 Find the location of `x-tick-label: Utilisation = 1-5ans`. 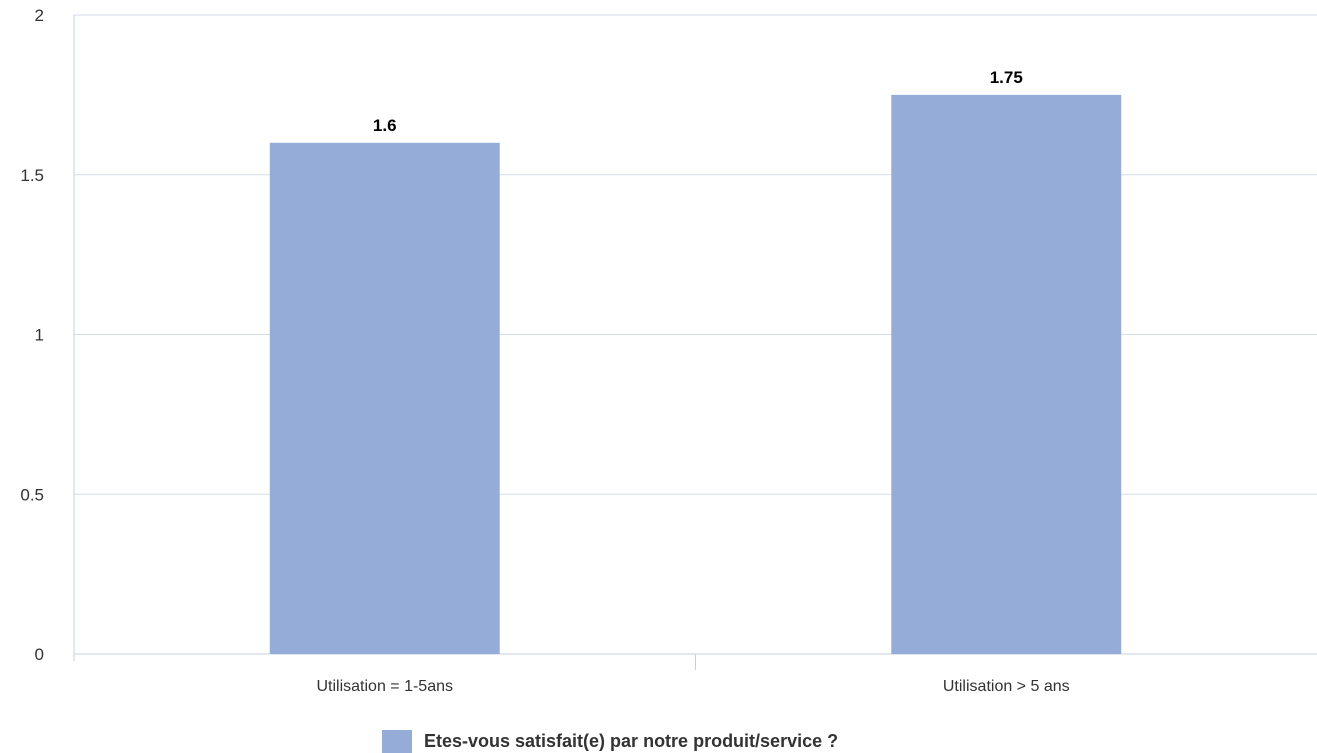

x-tick-label: Utilisation = 1-5ans is located at coordinates (384, 686).